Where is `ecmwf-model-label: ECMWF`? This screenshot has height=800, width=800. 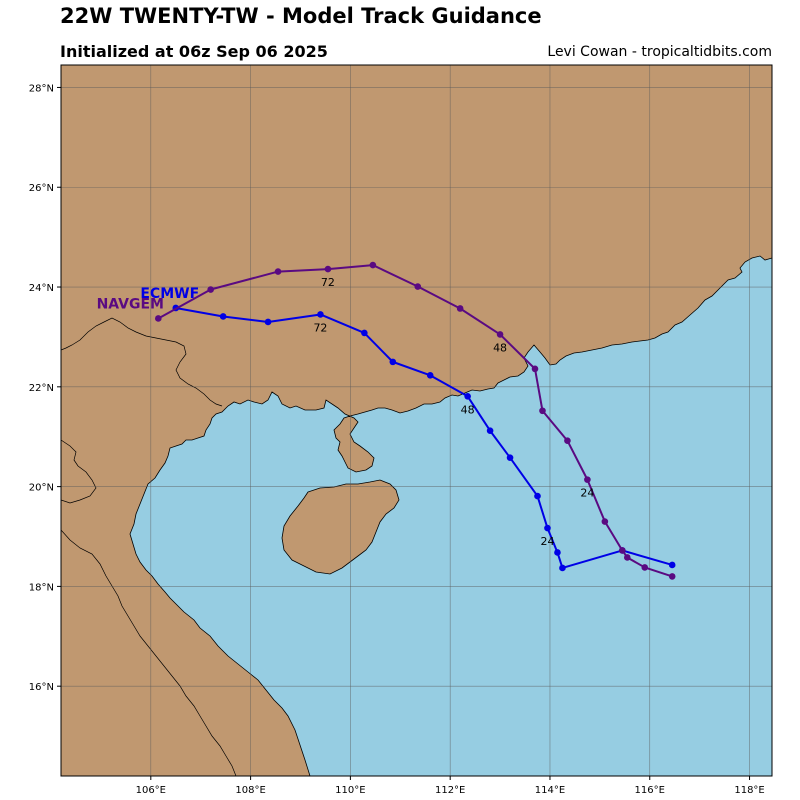 ecmwf-model-label: ECMWF is located at coordinates (169, 294).